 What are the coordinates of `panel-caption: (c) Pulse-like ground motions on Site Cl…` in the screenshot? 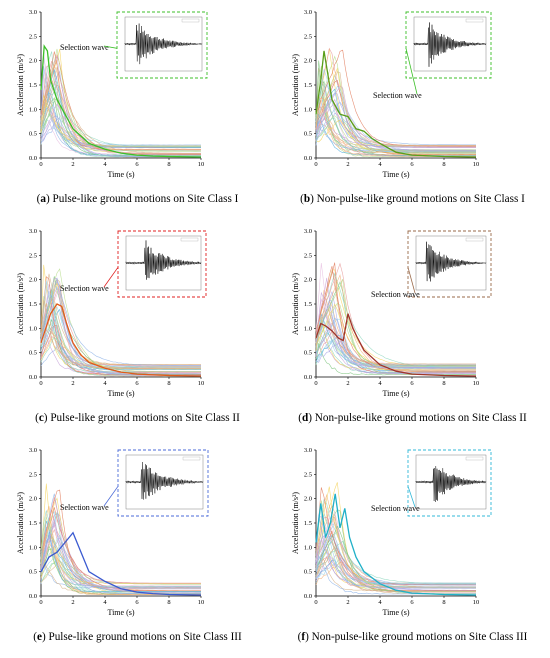 It's located at (137, 418).